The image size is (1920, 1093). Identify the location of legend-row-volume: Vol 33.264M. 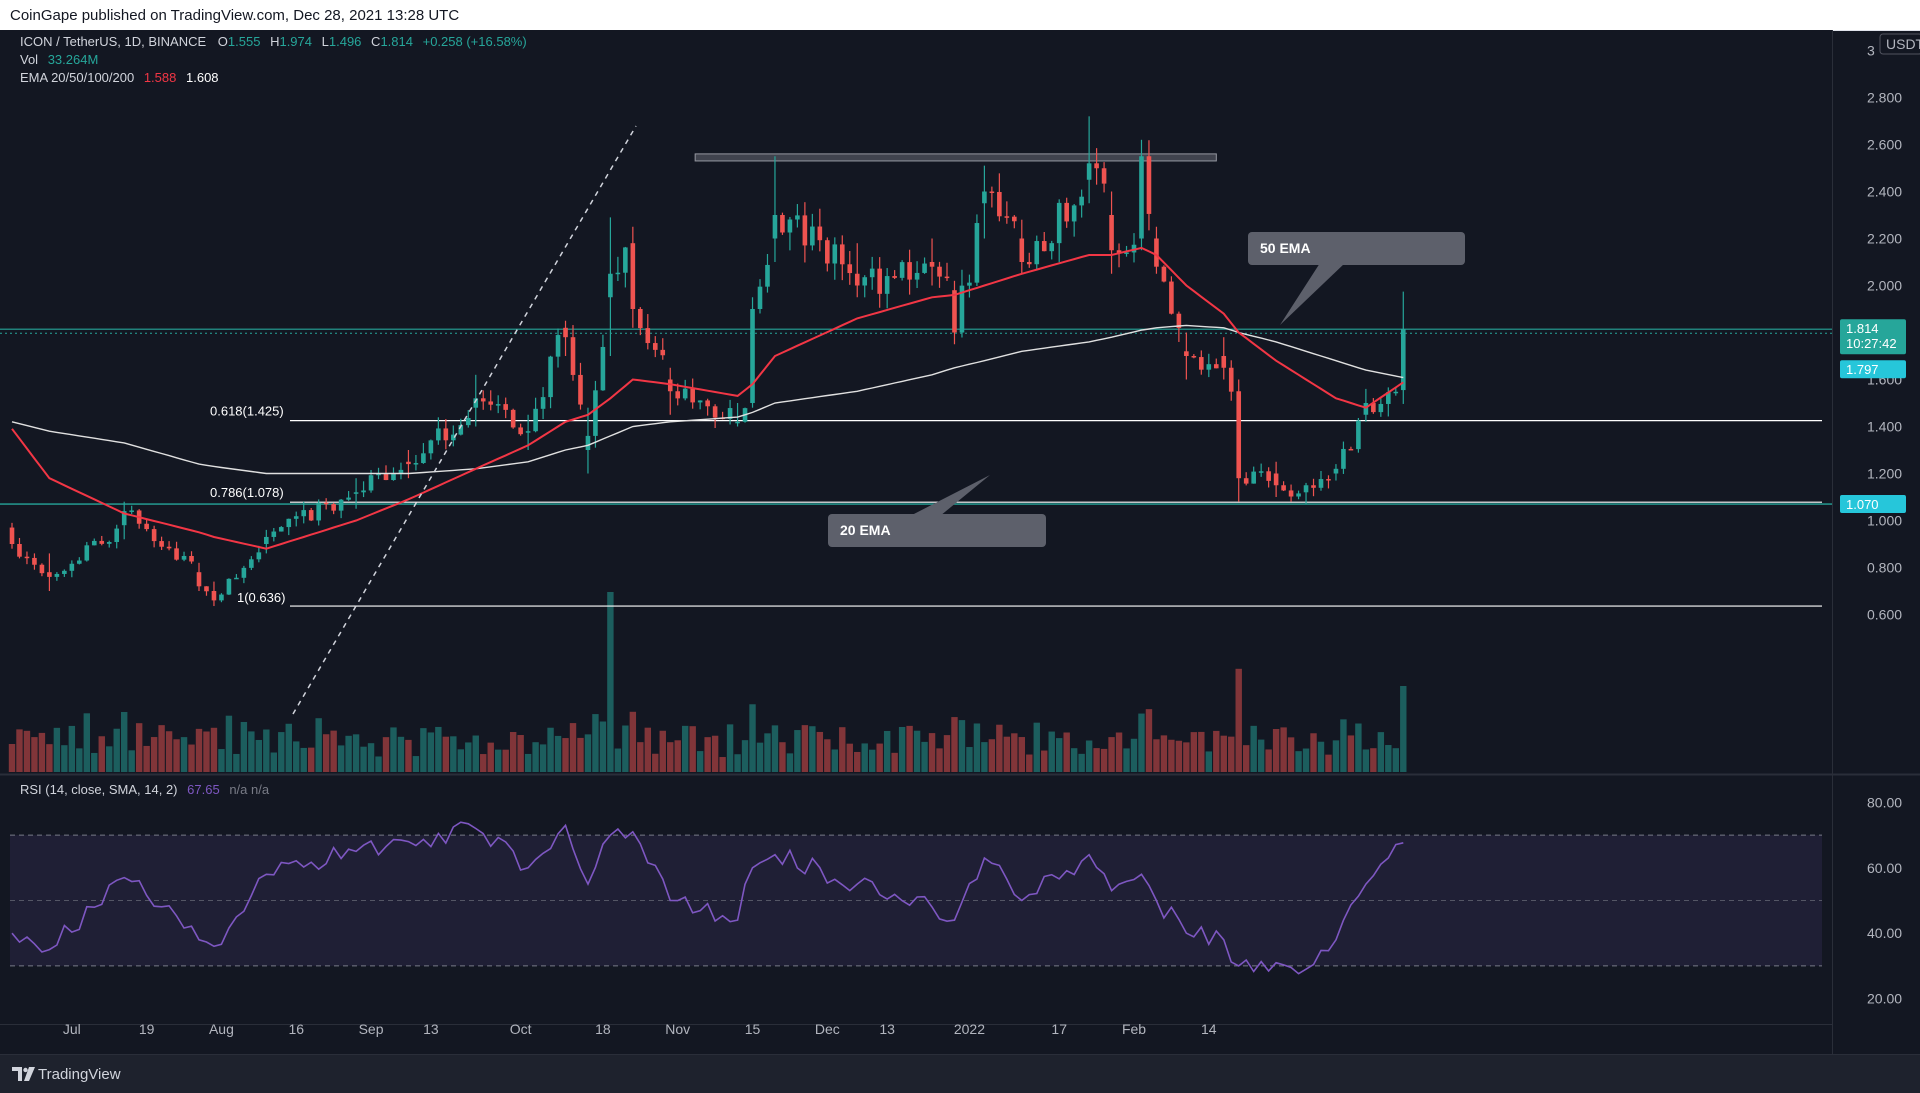
(59, 59).